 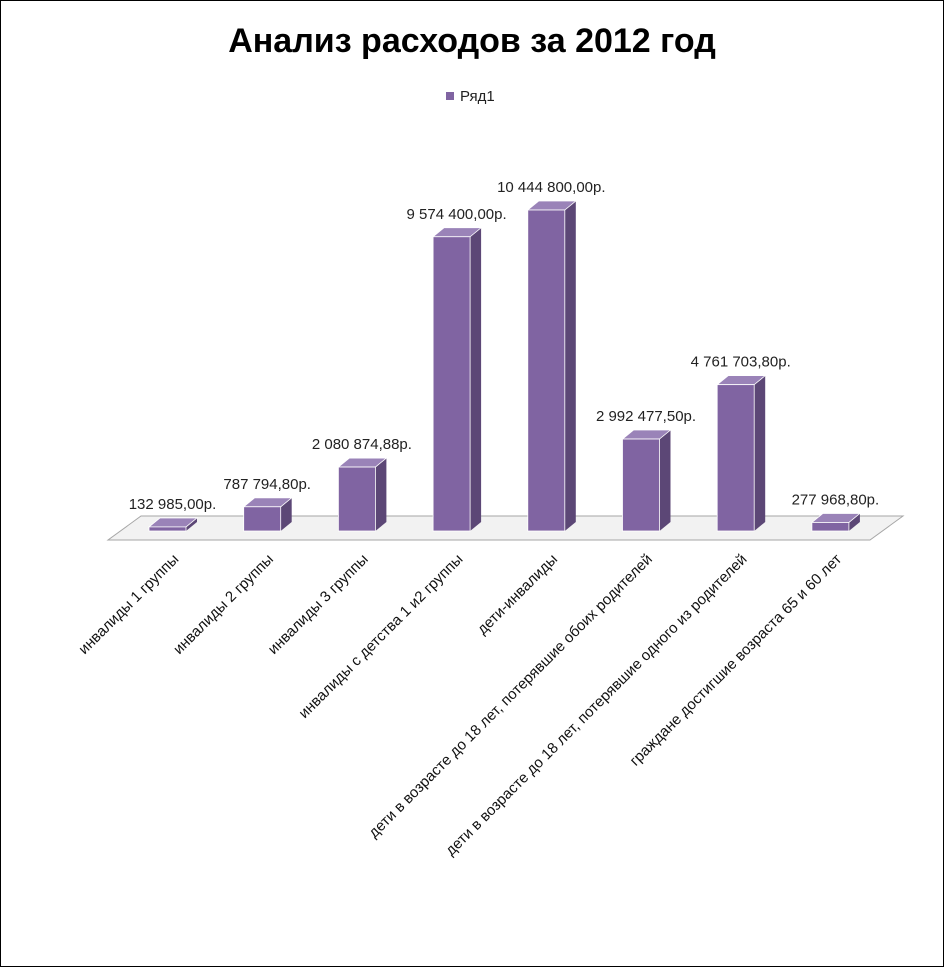 What do you see at coordinates (477, 96) in the screenshot?
I see `legend-label: Ряд1` at bounding box center [477, 96].